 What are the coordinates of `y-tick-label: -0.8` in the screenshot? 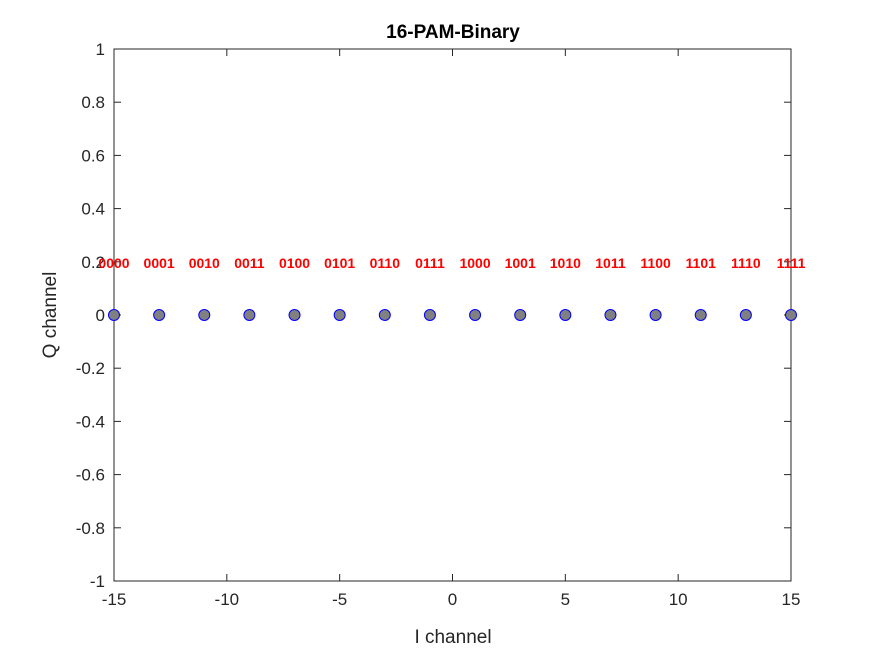 It's located at (90, 528).